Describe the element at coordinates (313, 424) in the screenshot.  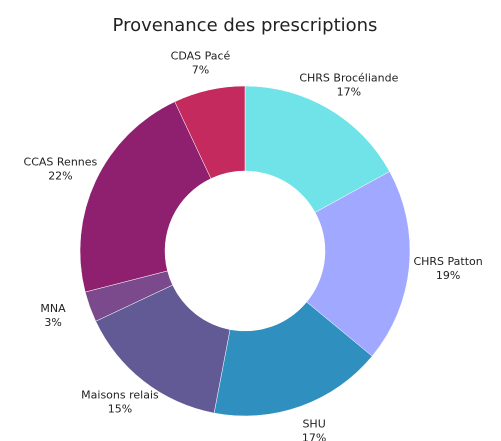
I see `segment-label: SHU` at that location.